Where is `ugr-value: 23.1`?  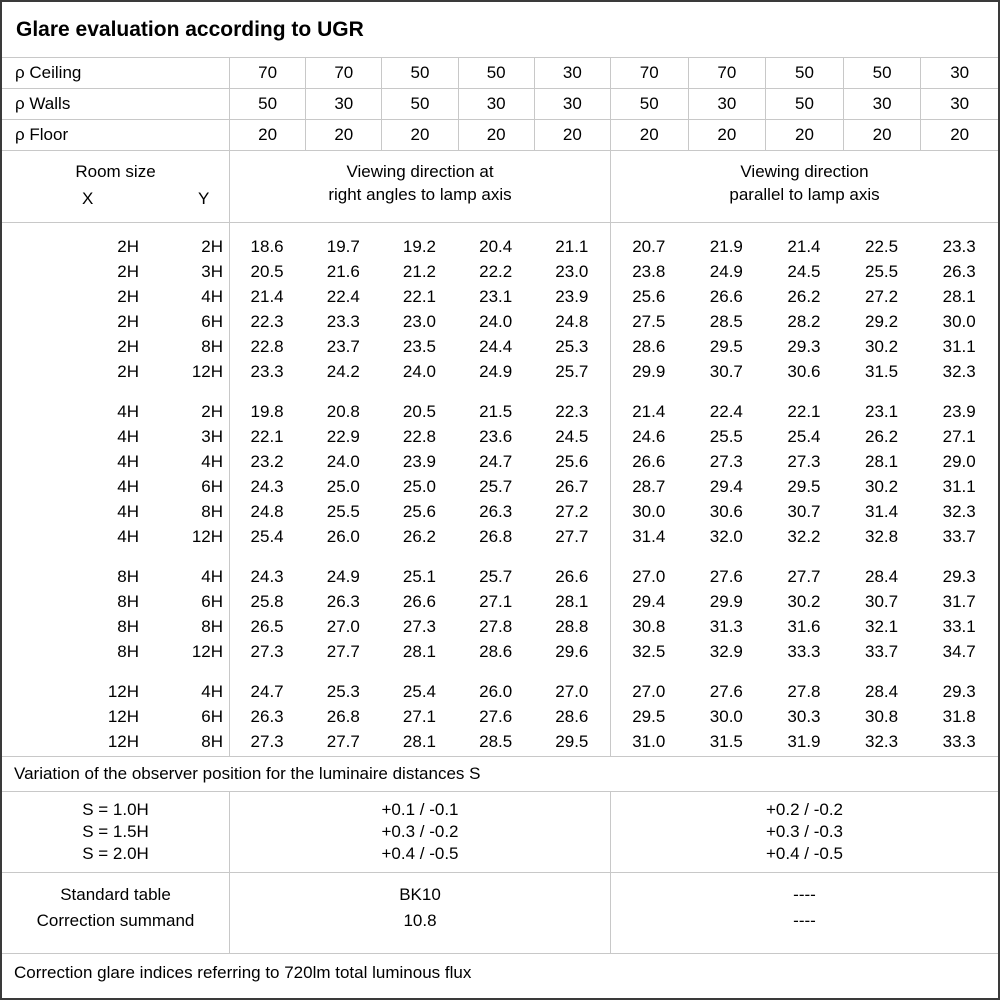
ugr-value: 23.1 is located at coordinates (496, 296).